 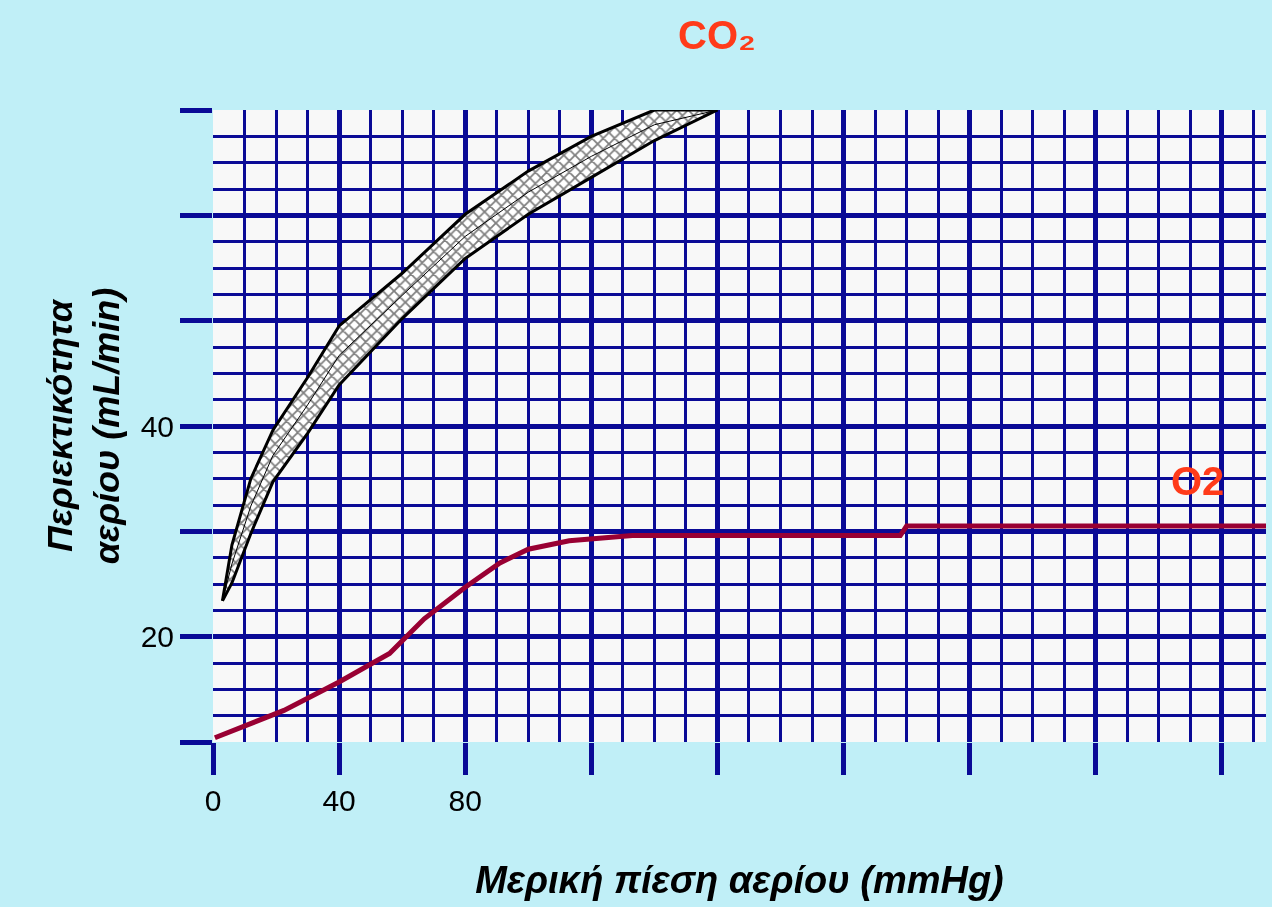 I want to click on x-tick-label: 0, so click(x=213, y=800).